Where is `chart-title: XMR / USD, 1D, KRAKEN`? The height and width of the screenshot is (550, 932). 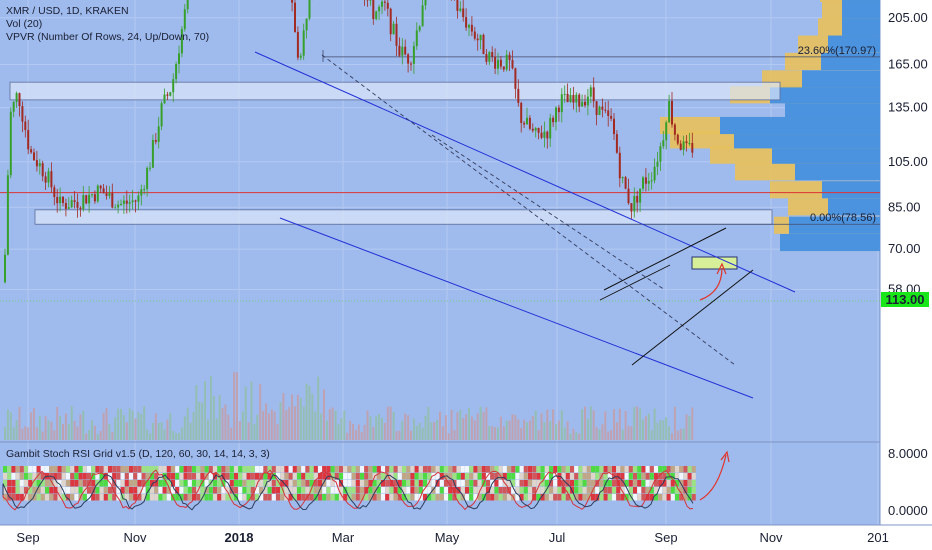 chart-title: XMR / USD, 1D, KRAKEN is located at coordinates (67, 11).